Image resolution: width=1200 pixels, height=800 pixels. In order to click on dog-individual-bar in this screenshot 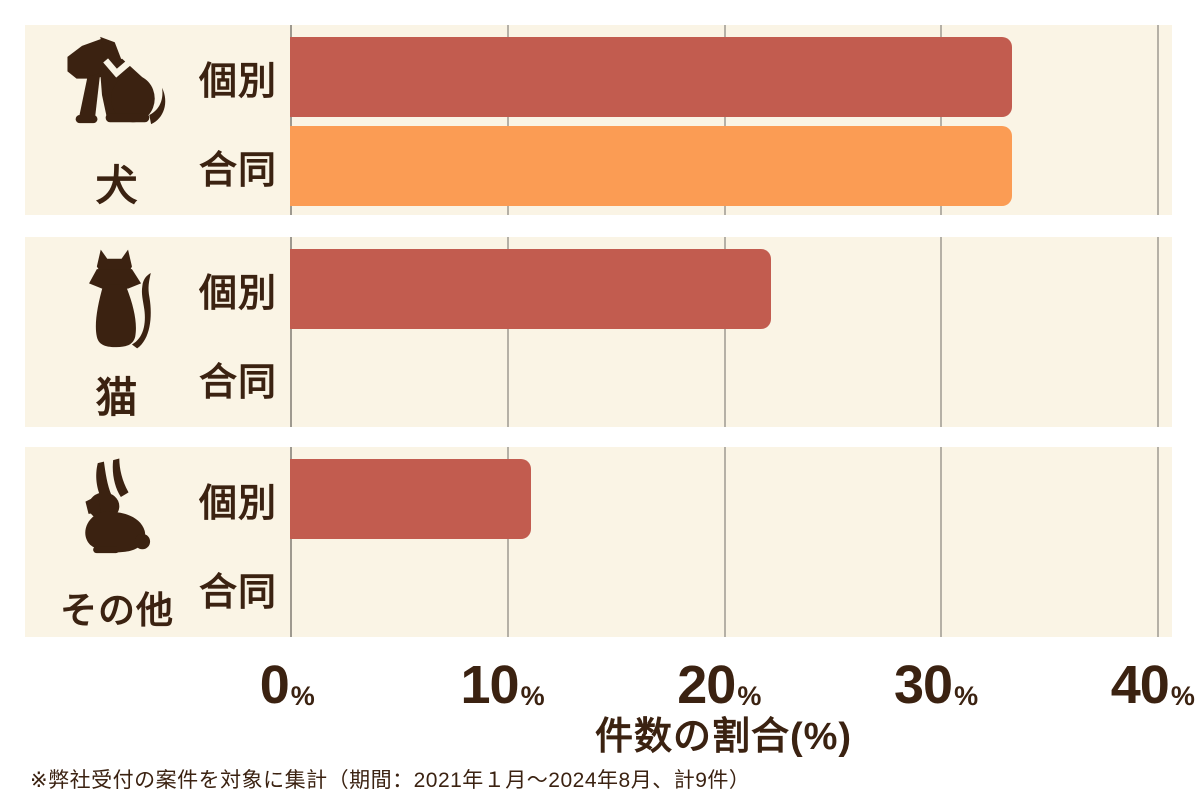, I will do `click(651, 77)`.